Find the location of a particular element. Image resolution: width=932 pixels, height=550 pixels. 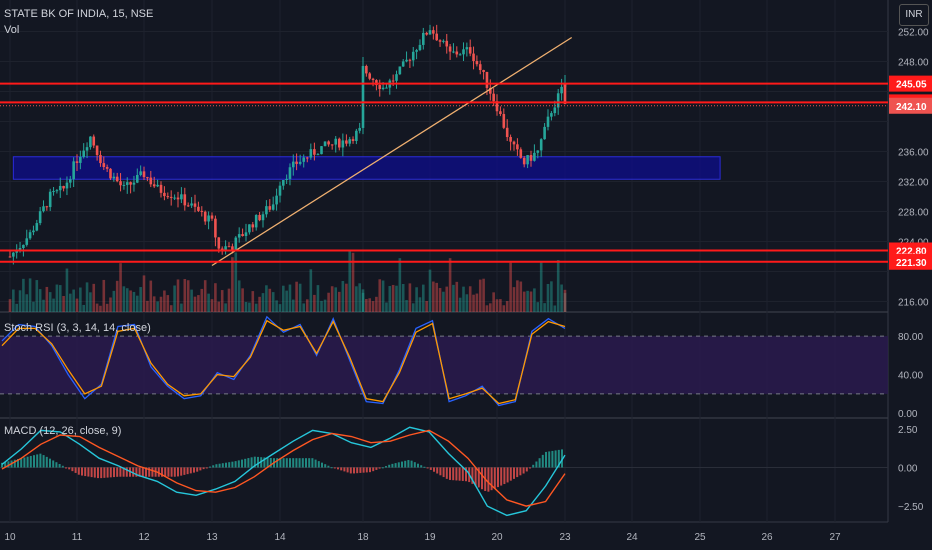

price-label-box is located at coordinates (910, 83).